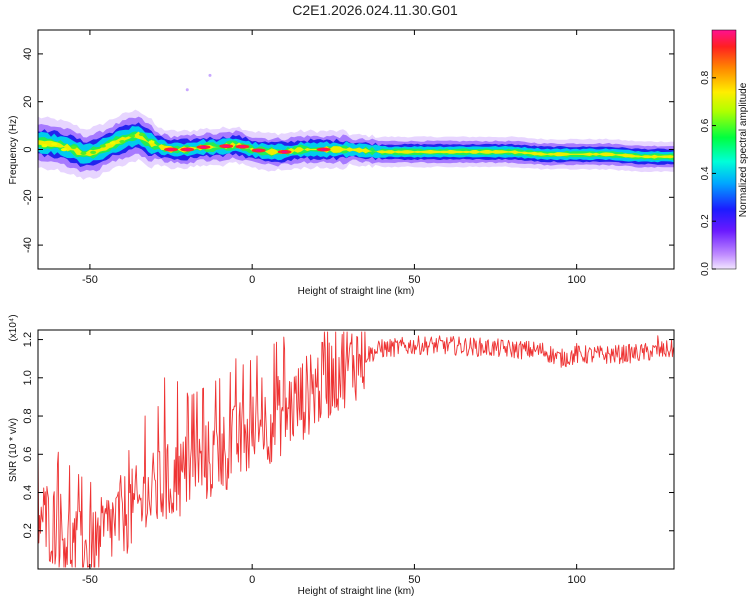 The height and width of the screenshot is (600, 750). Describe the element at coordinates (28, 339) in the screenshot. I see `y-tick-label: 1.2` at that location.